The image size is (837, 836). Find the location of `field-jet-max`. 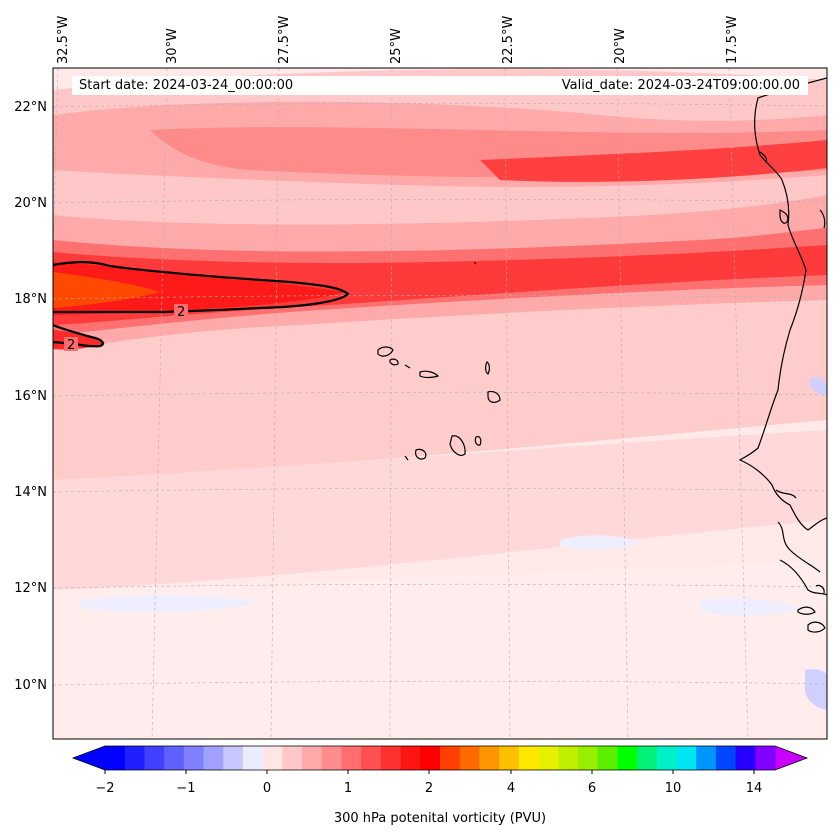

field-jet-max is located at coordinates (199, 288).